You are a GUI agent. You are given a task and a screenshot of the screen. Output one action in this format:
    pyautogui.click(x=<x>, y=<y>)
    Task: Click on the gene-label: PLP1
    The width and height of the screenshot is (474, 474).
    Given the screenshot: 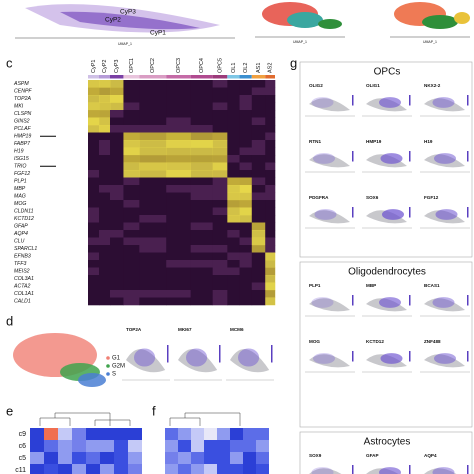 What is the action you would take?
    pyautogui.click(x=20, y=182)
    